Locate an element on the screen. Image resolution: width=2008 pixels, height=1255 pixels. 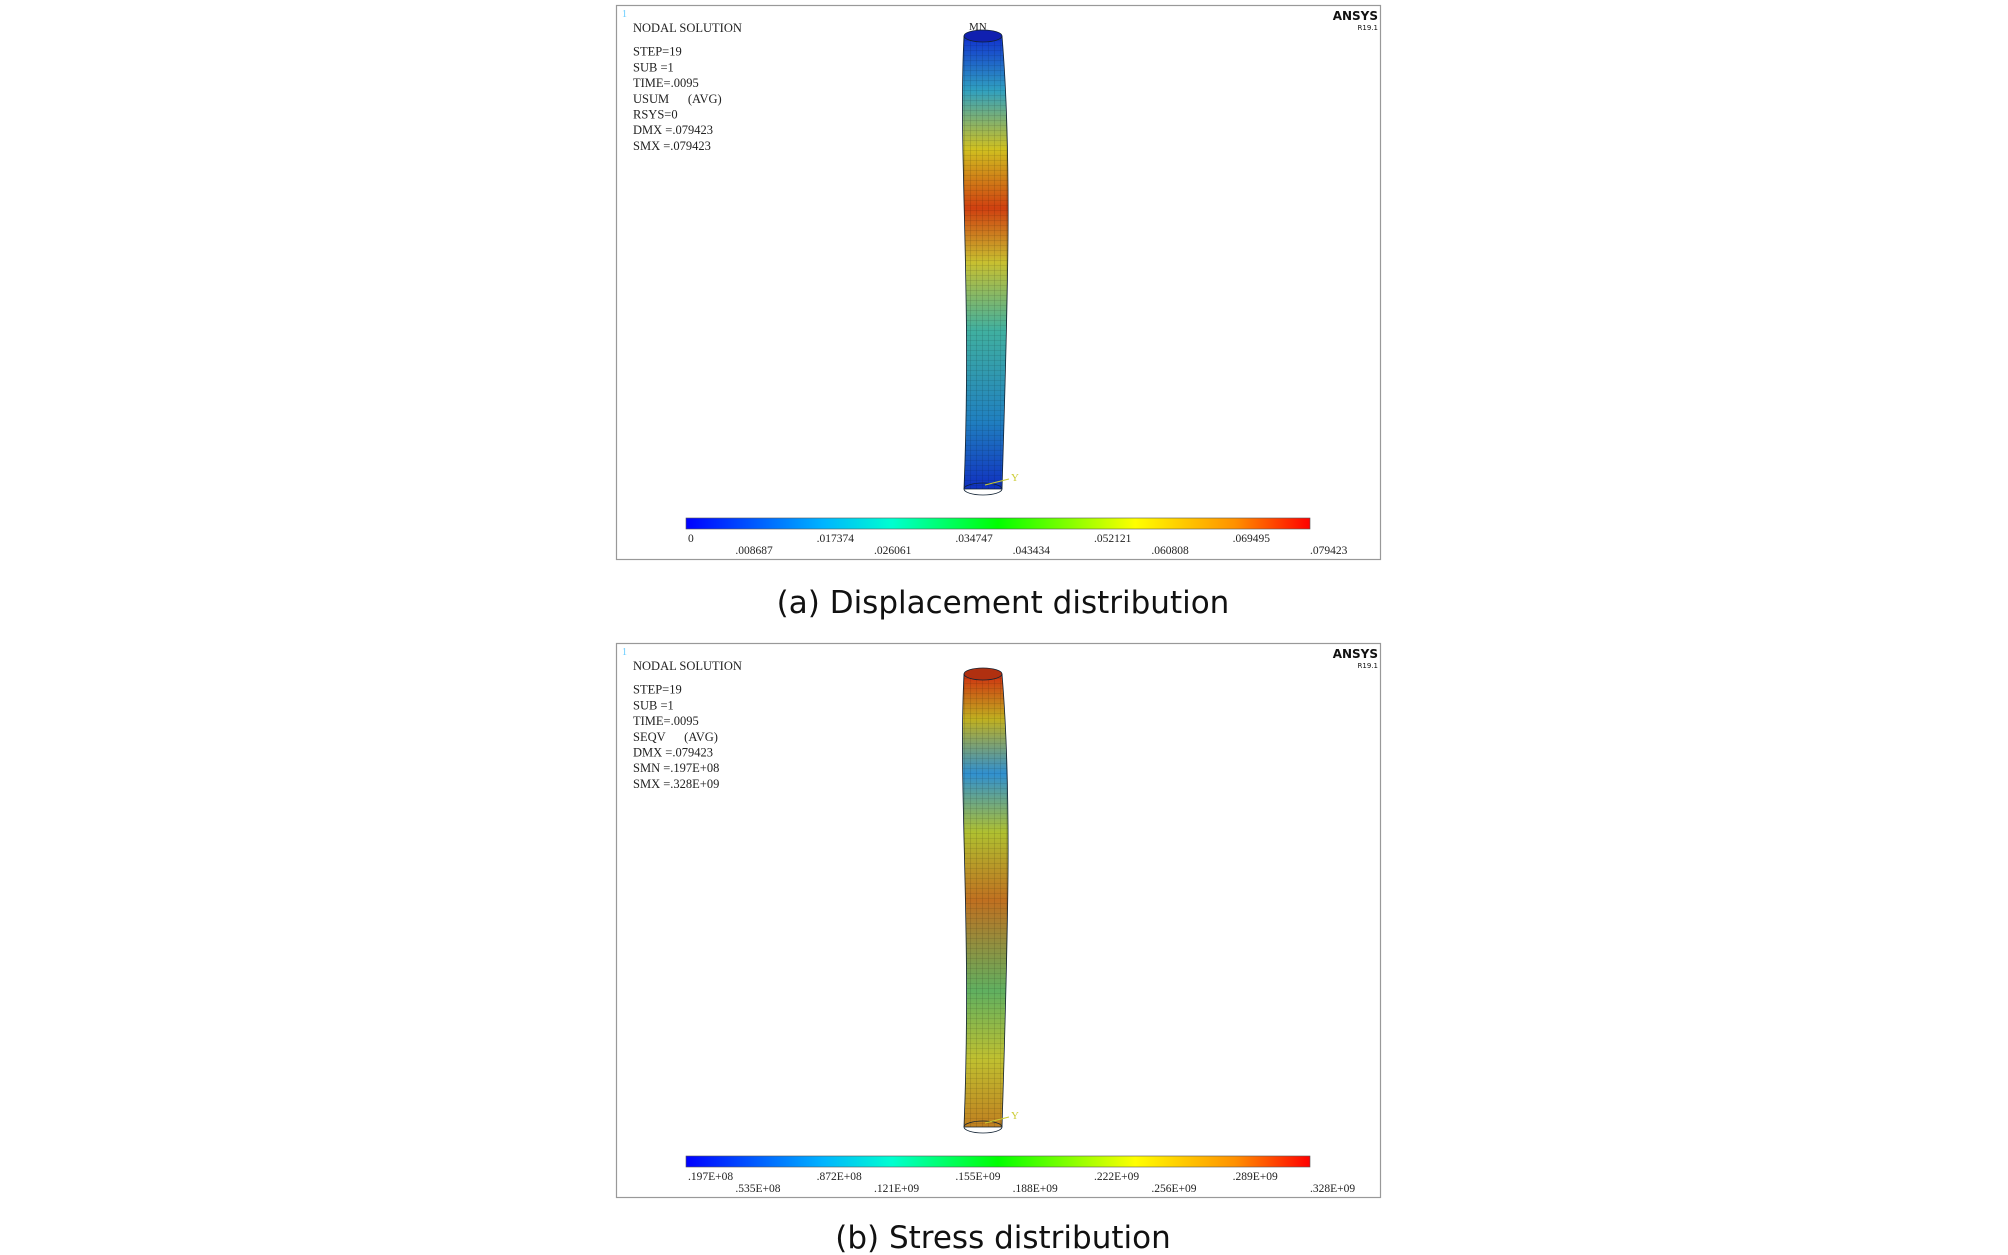
info-line: SMN =.197E+08 is located at coordinates (676, 768).